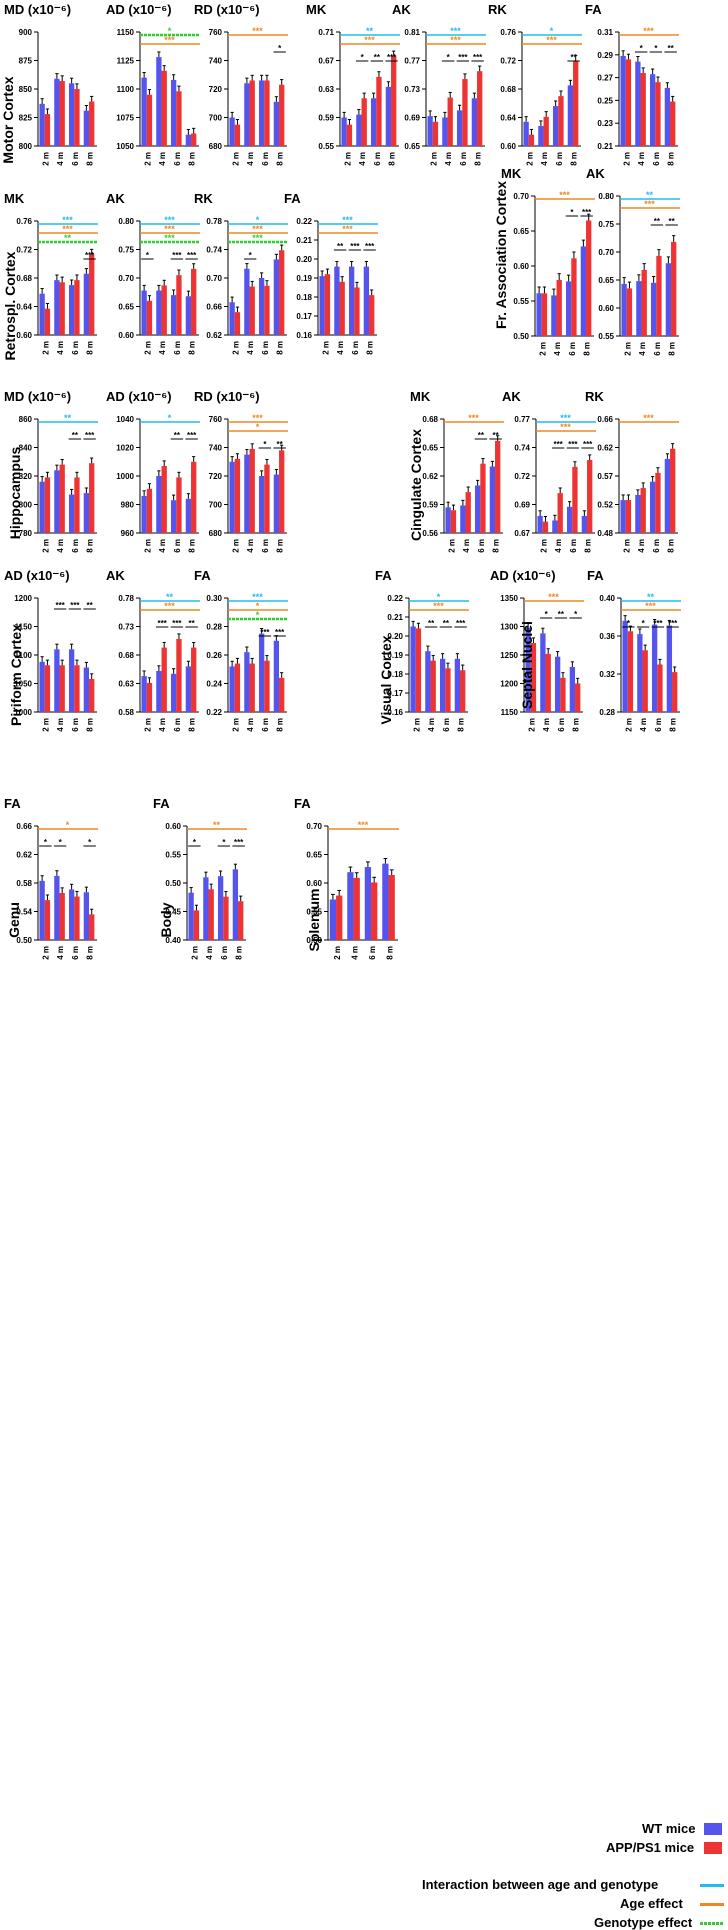 The height and width of the screenshot is (1930, 728). Describe the element at coordinates (522, 505) in the screenshot. I see `y-tick-label: 0.69` at that location.